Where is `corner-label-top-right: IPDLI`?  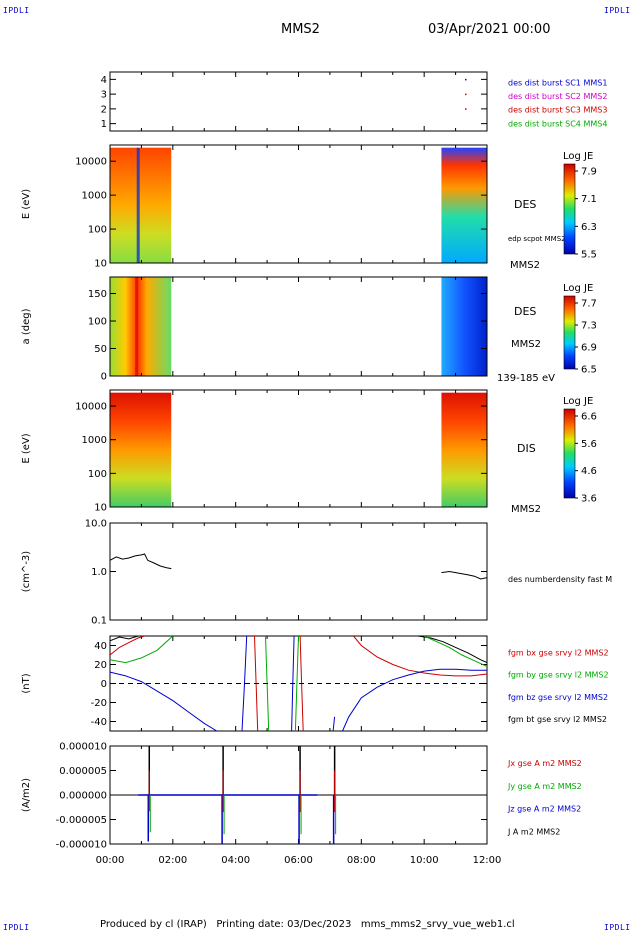 corner-label-top-right: IPDLI is located at coordinates (617, 10).